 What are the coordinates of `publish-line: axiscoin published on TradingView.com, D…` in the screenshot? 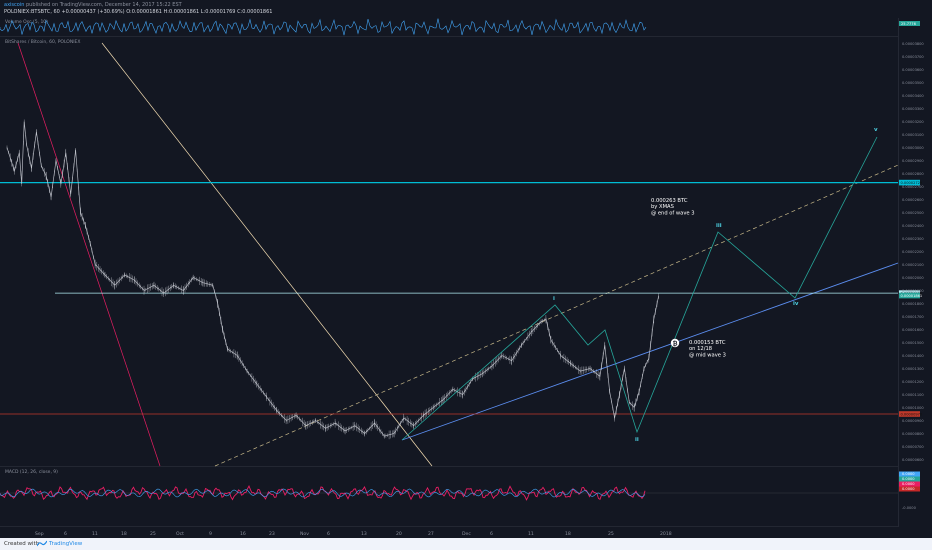 It's located at (93, 5).